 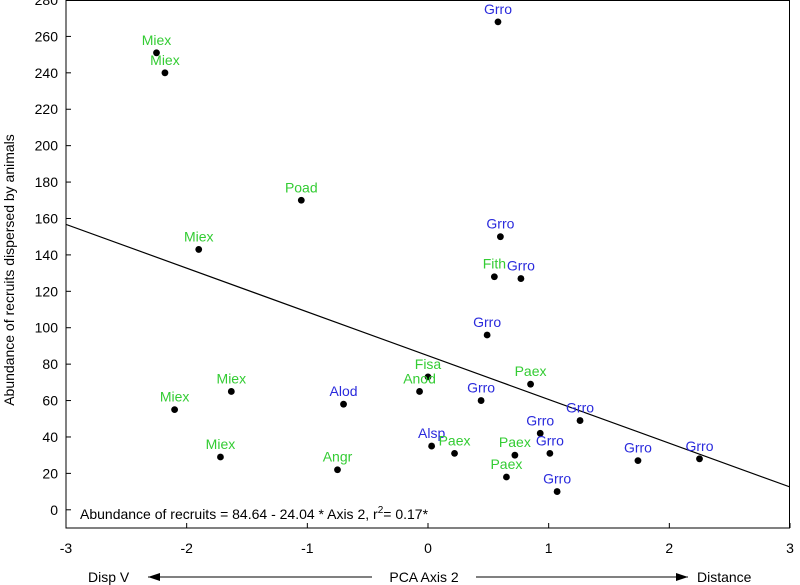 I want to click on direction-right-label: Distance, so click(x=724, y=577).